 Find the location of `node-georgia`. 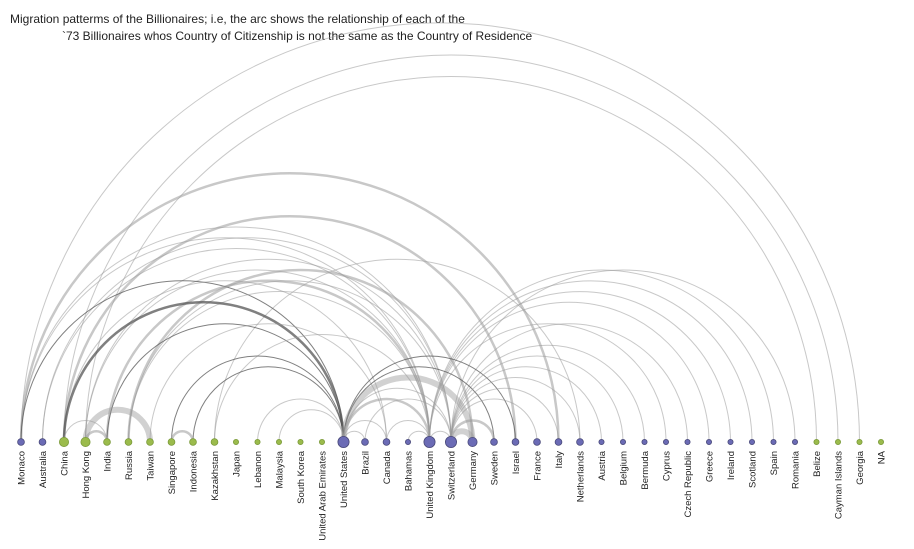

node-georgia is located at coordinates (859, 441).